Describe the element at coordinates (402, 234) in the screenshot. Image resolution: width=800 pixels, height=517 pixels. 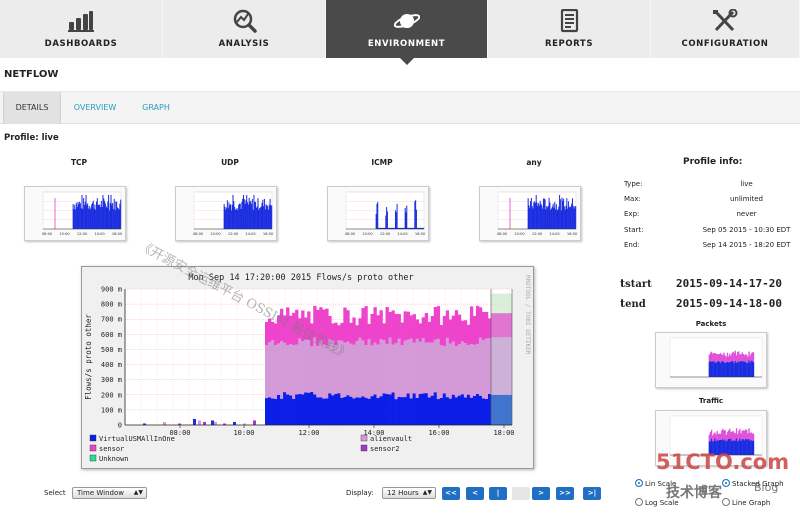
I see `thumb-tick-label: 14:00` at that location.